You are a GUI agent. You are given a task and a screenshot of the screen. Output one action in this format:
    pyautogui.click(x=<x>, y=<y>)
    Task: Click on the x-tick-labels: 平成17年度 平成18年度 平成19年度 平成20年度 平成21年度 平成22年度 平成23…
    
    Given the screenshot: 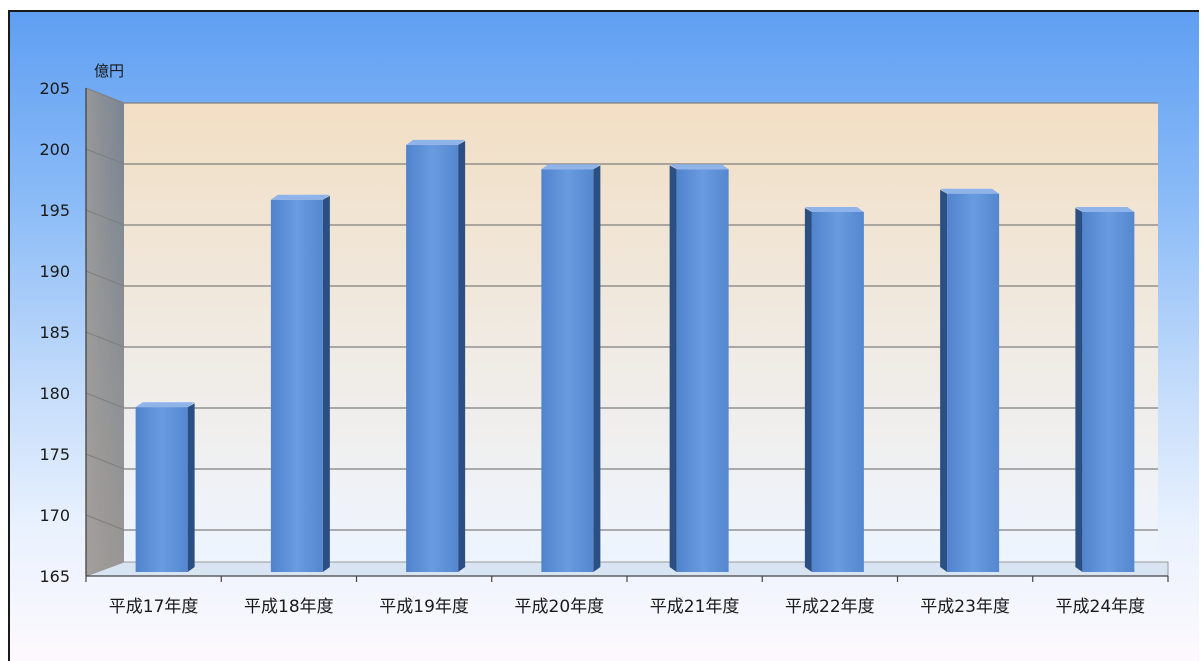 What is the action you would take?
    pyautogui.click(x=627, y=607)
    